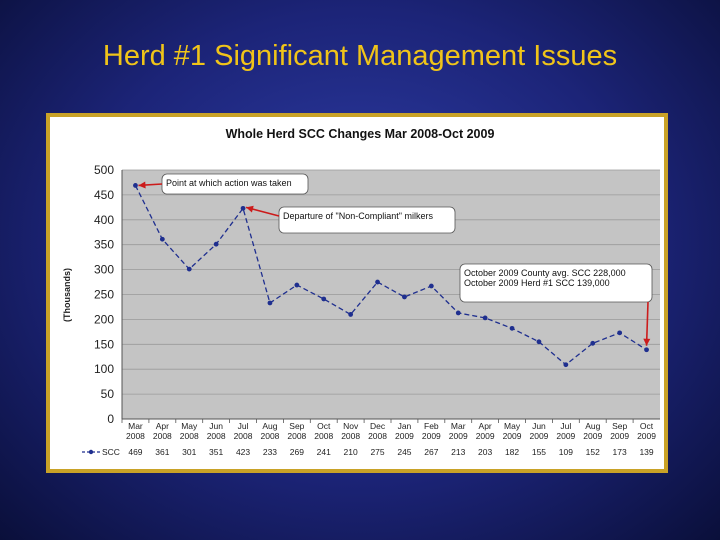 The height and width of the screenshot is (540, 720). What do you see at coordinates (360, 134) in the screenshot?
I see `chart-title: Whole Herd SCC Changes Mar 2008-Oct 2009` at bounding box center [360, 134].